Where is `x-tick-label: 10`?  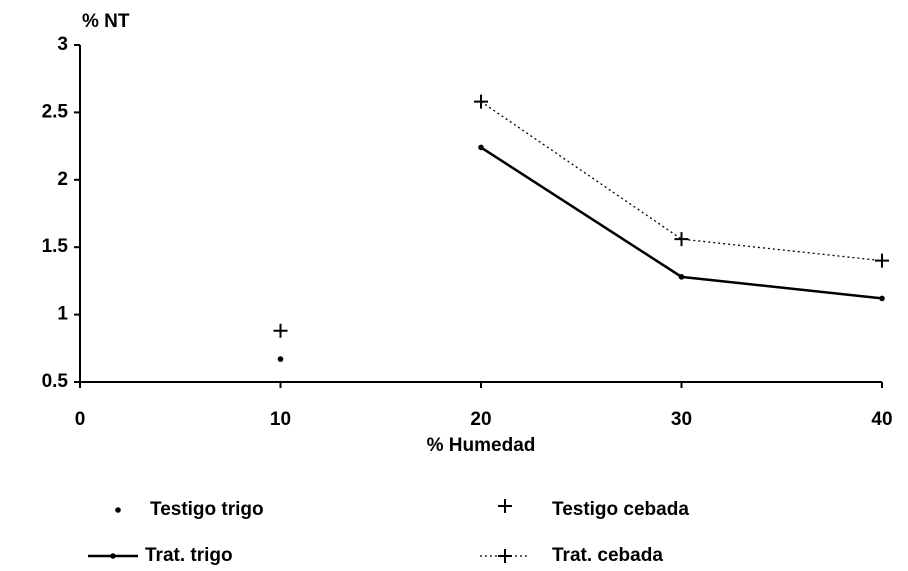
x-tick-label: 10 is located at coordinates (280, 419).